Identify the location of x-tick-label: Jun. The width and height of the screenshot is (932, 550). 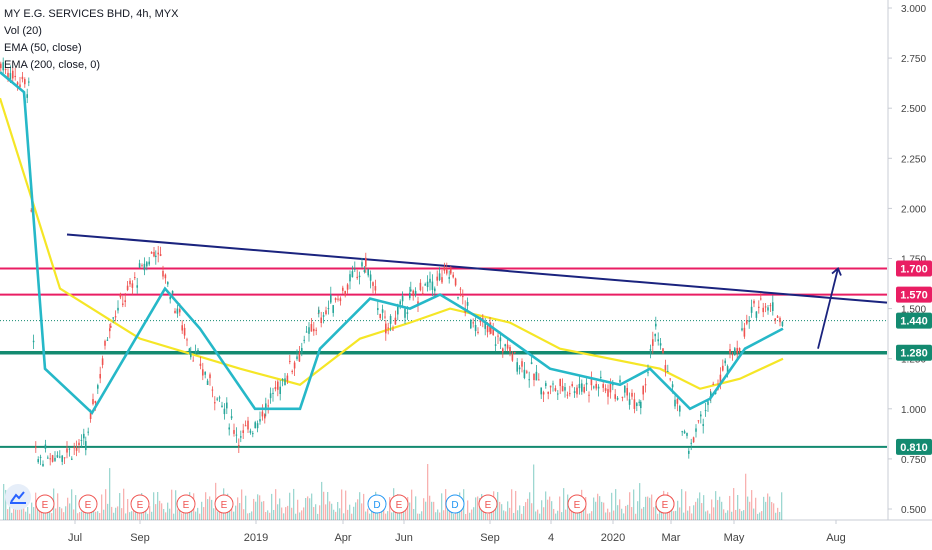
(404, 538).